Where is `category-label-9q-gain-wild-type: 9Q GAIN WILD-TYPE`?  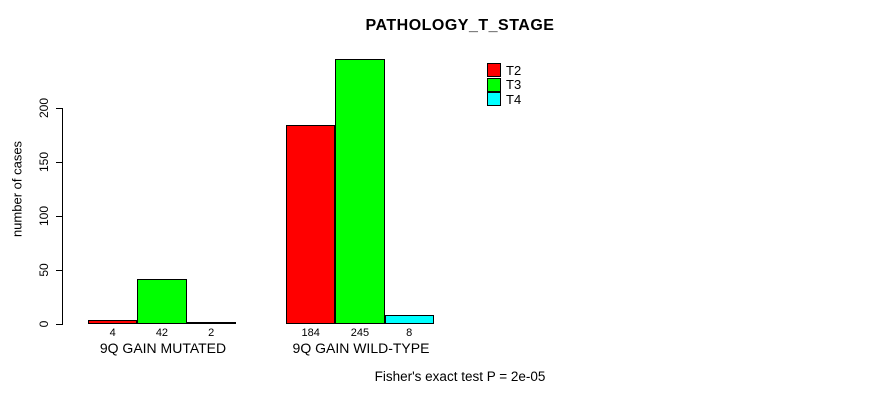 category-label-9q-gain-wild-type: 9Q GAIN WILD-TYPE is located at coordinates (361, 348).